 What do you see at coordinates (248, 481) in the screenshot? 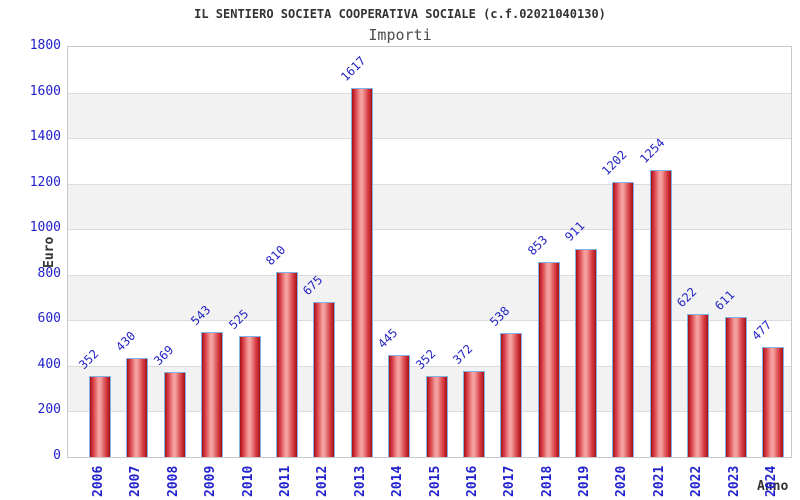
I see `x-tick-label: 2010` at bounding box center [248, 481].